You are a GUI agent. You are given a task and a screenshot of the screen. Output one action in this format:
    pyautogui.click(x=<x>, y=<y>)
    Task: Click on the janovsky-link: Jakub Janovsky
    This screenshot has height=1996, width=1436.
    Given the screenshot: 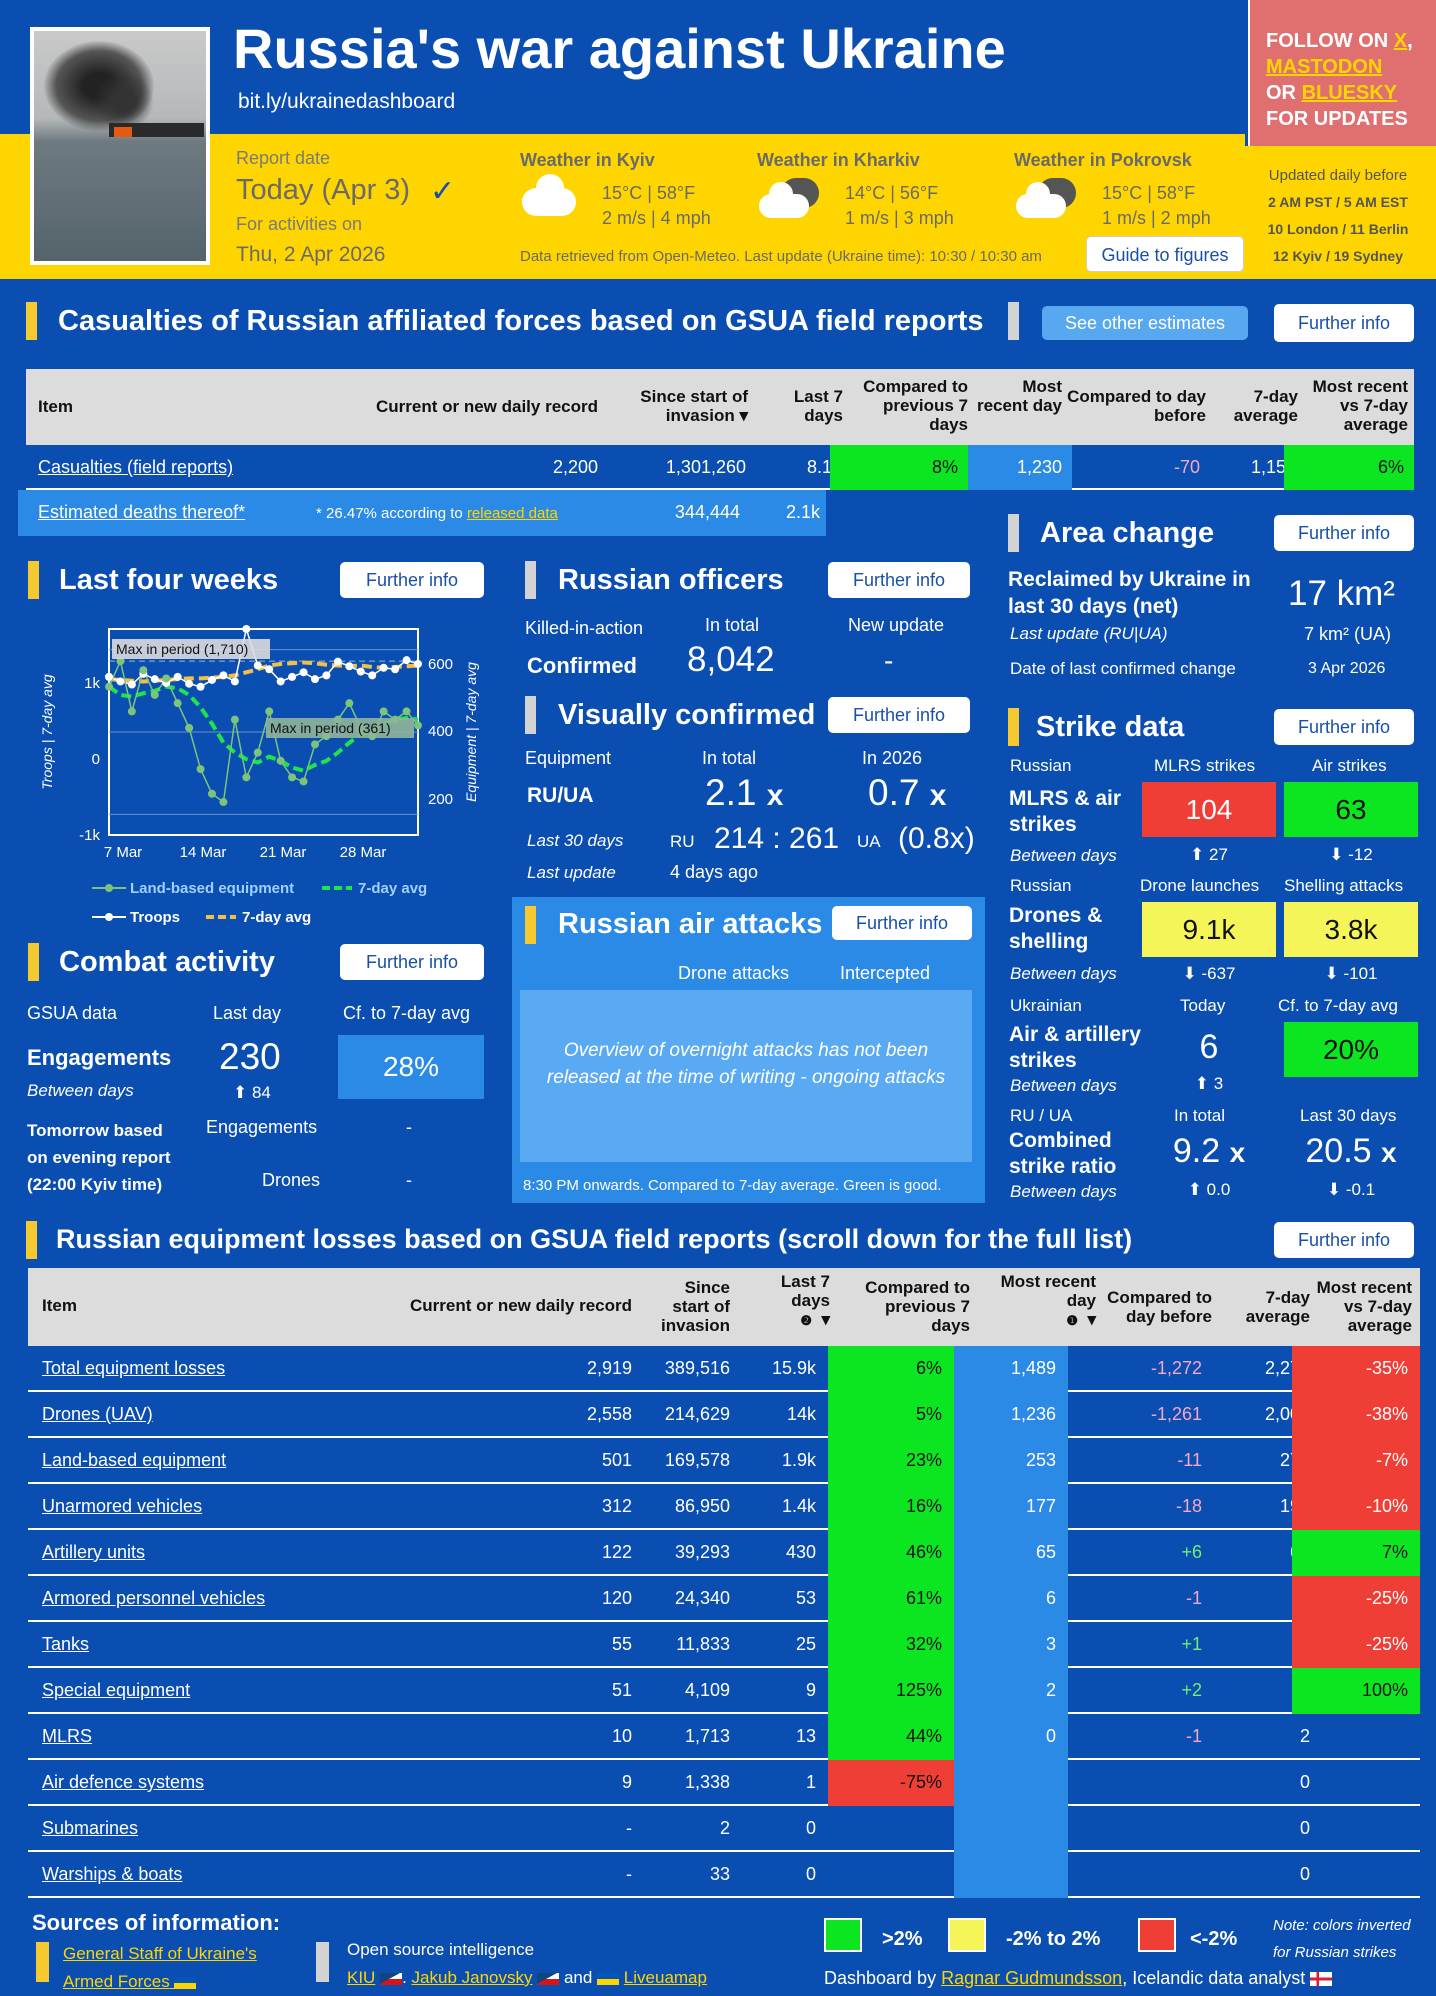 What is the action you would take?
    pyautogui.click(x=472, y=1977)
    